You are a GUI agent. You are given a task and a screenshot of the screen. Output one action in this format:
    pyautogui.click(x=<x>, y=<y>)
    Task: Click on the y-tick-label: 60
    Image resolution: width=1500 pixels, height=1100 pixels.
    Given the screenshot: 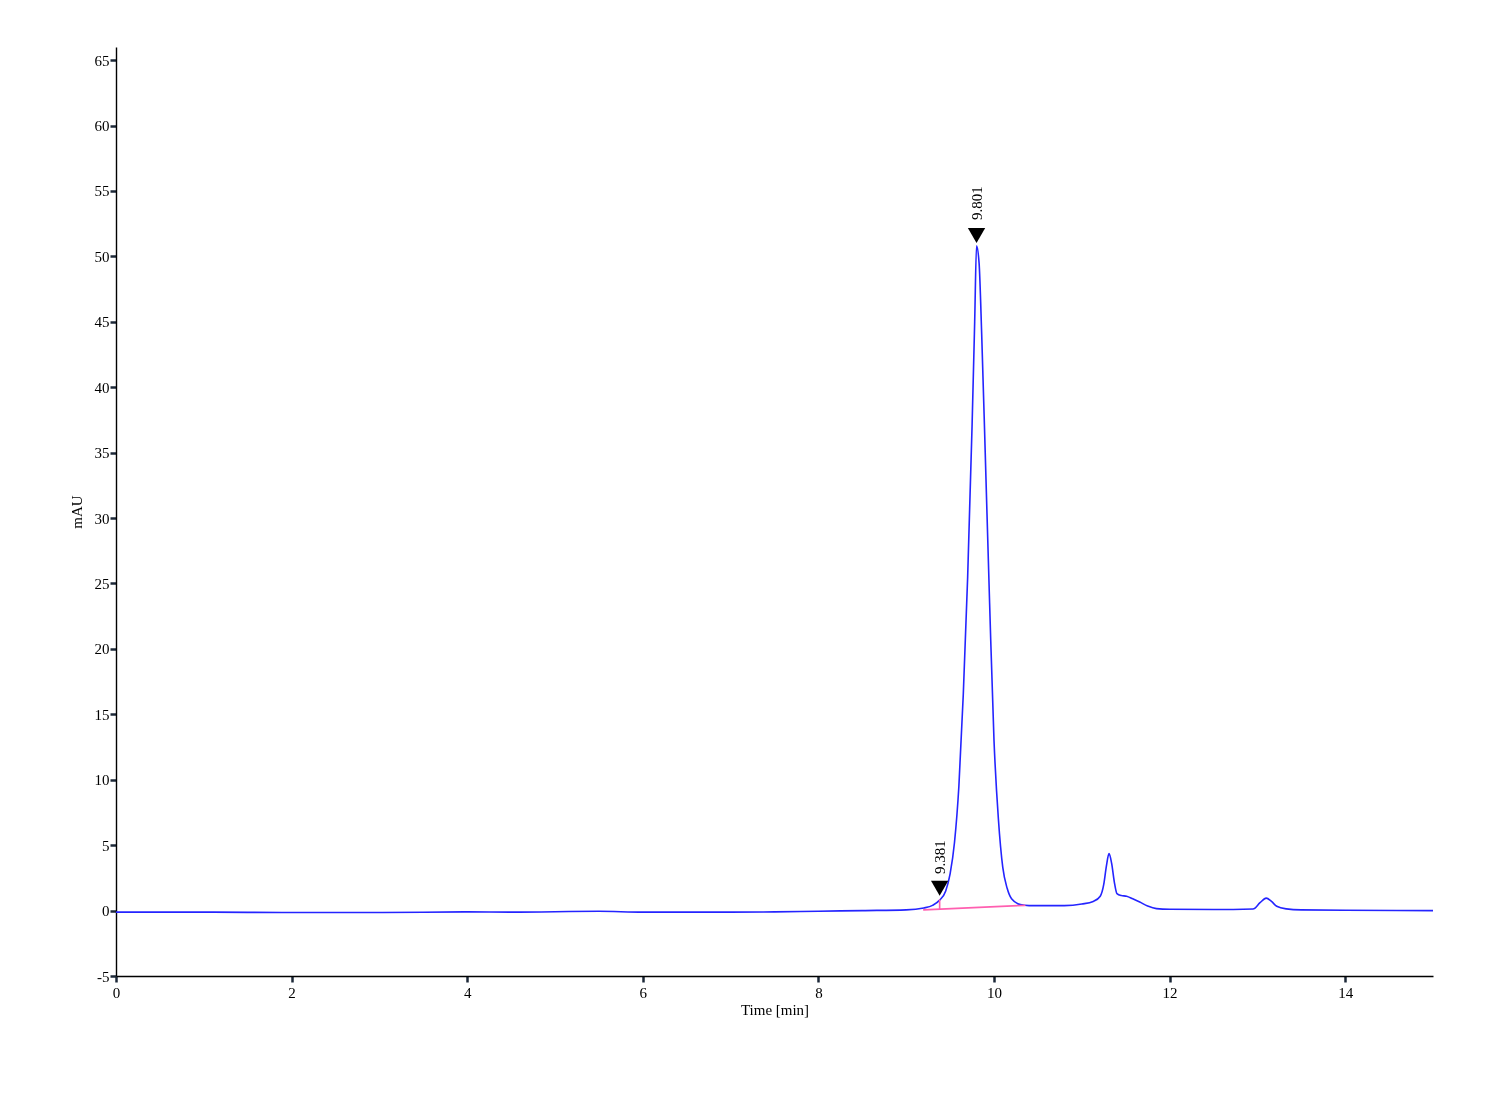 What is the action you would take?
    pyautogui.click(x=102, y=126)
    